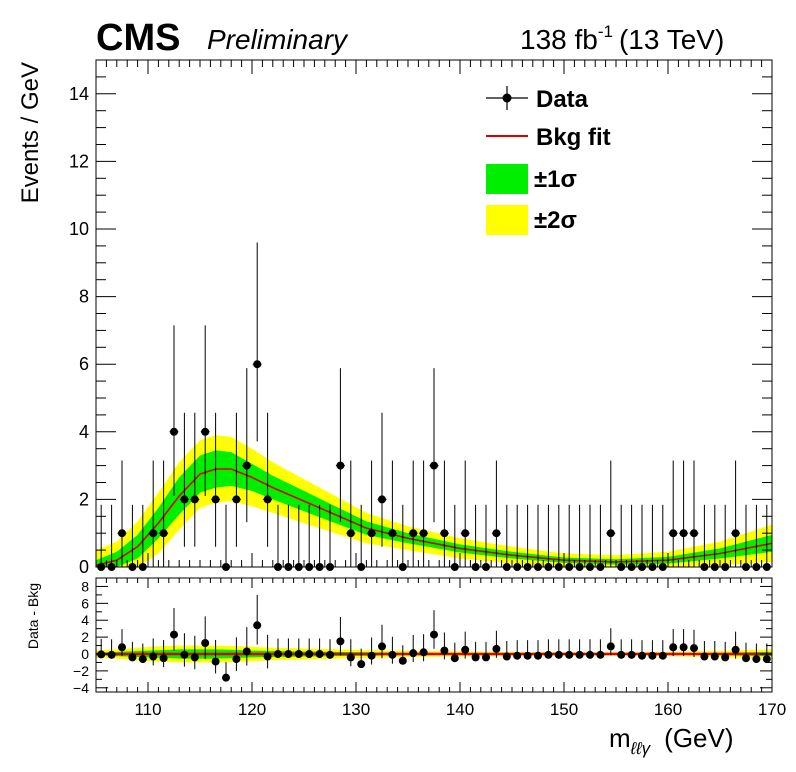 This screenshot has width=796, height=772. I want to click on main-y-tick-label: 2, so click(84, 499).